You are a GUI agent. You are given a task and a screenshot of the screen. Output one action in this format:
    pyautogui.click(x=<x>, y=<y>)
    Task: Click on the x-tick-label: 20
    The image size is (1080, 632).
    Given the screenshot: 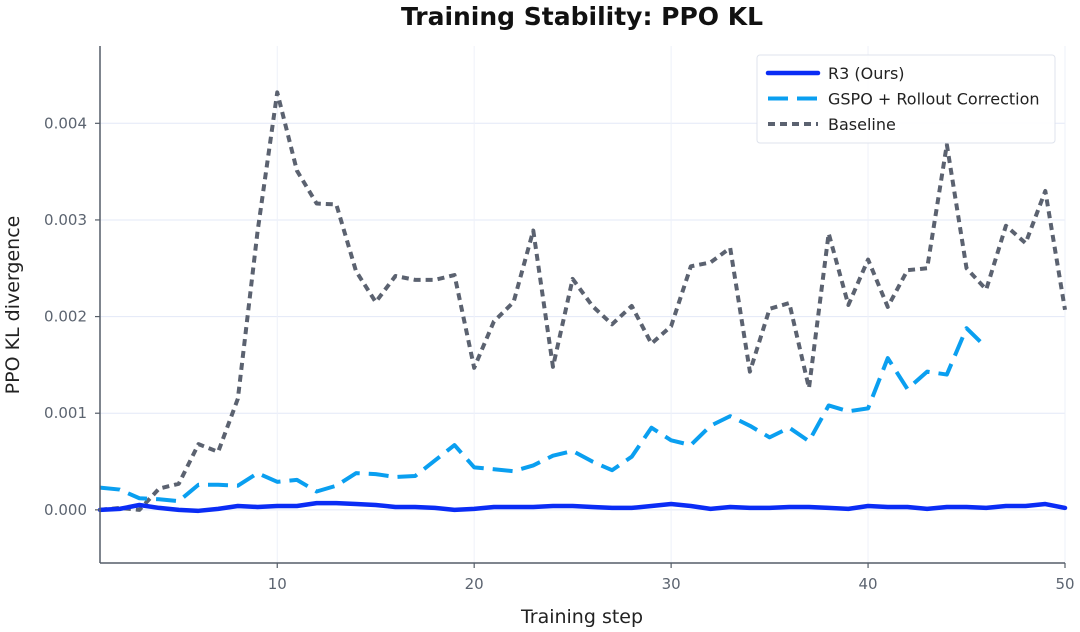 What is the action you would take?
    pyautogui.click(x=474, y=584)
    